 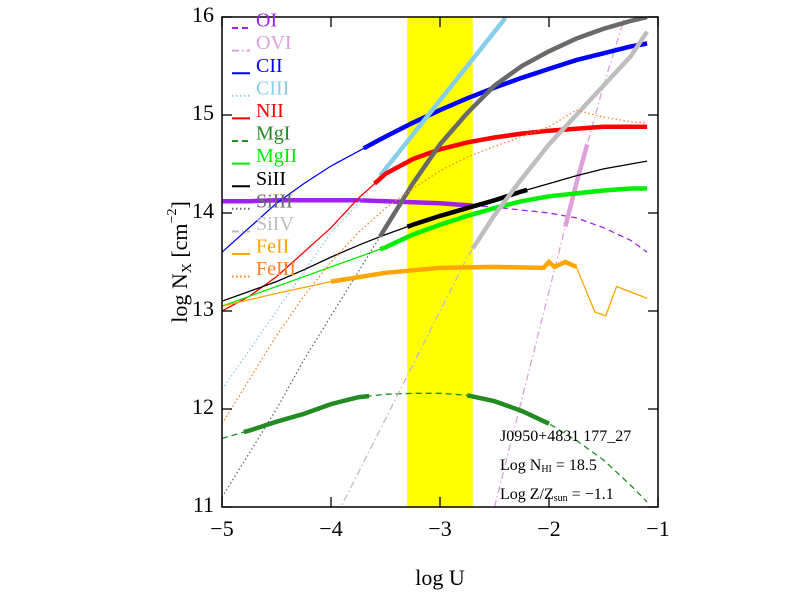 I want to click on y-label-main: log N, so click(x=179, y=298).